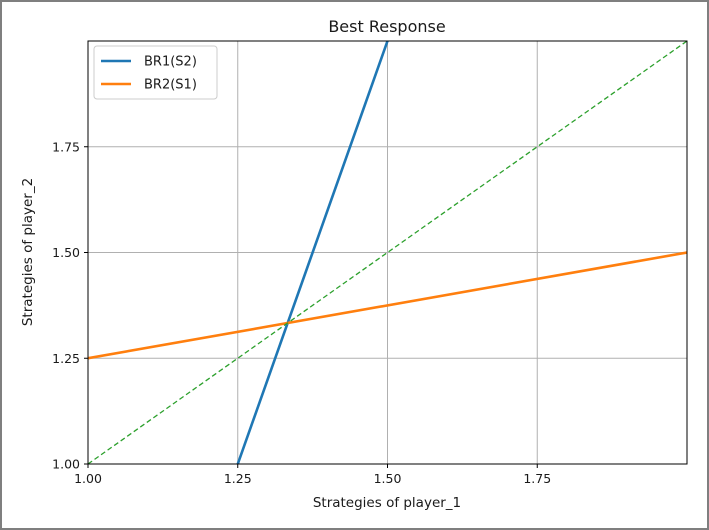 This screenshot has width=709, height=530. I want to click on x-tick-label: 1.00, so click(88, 478).